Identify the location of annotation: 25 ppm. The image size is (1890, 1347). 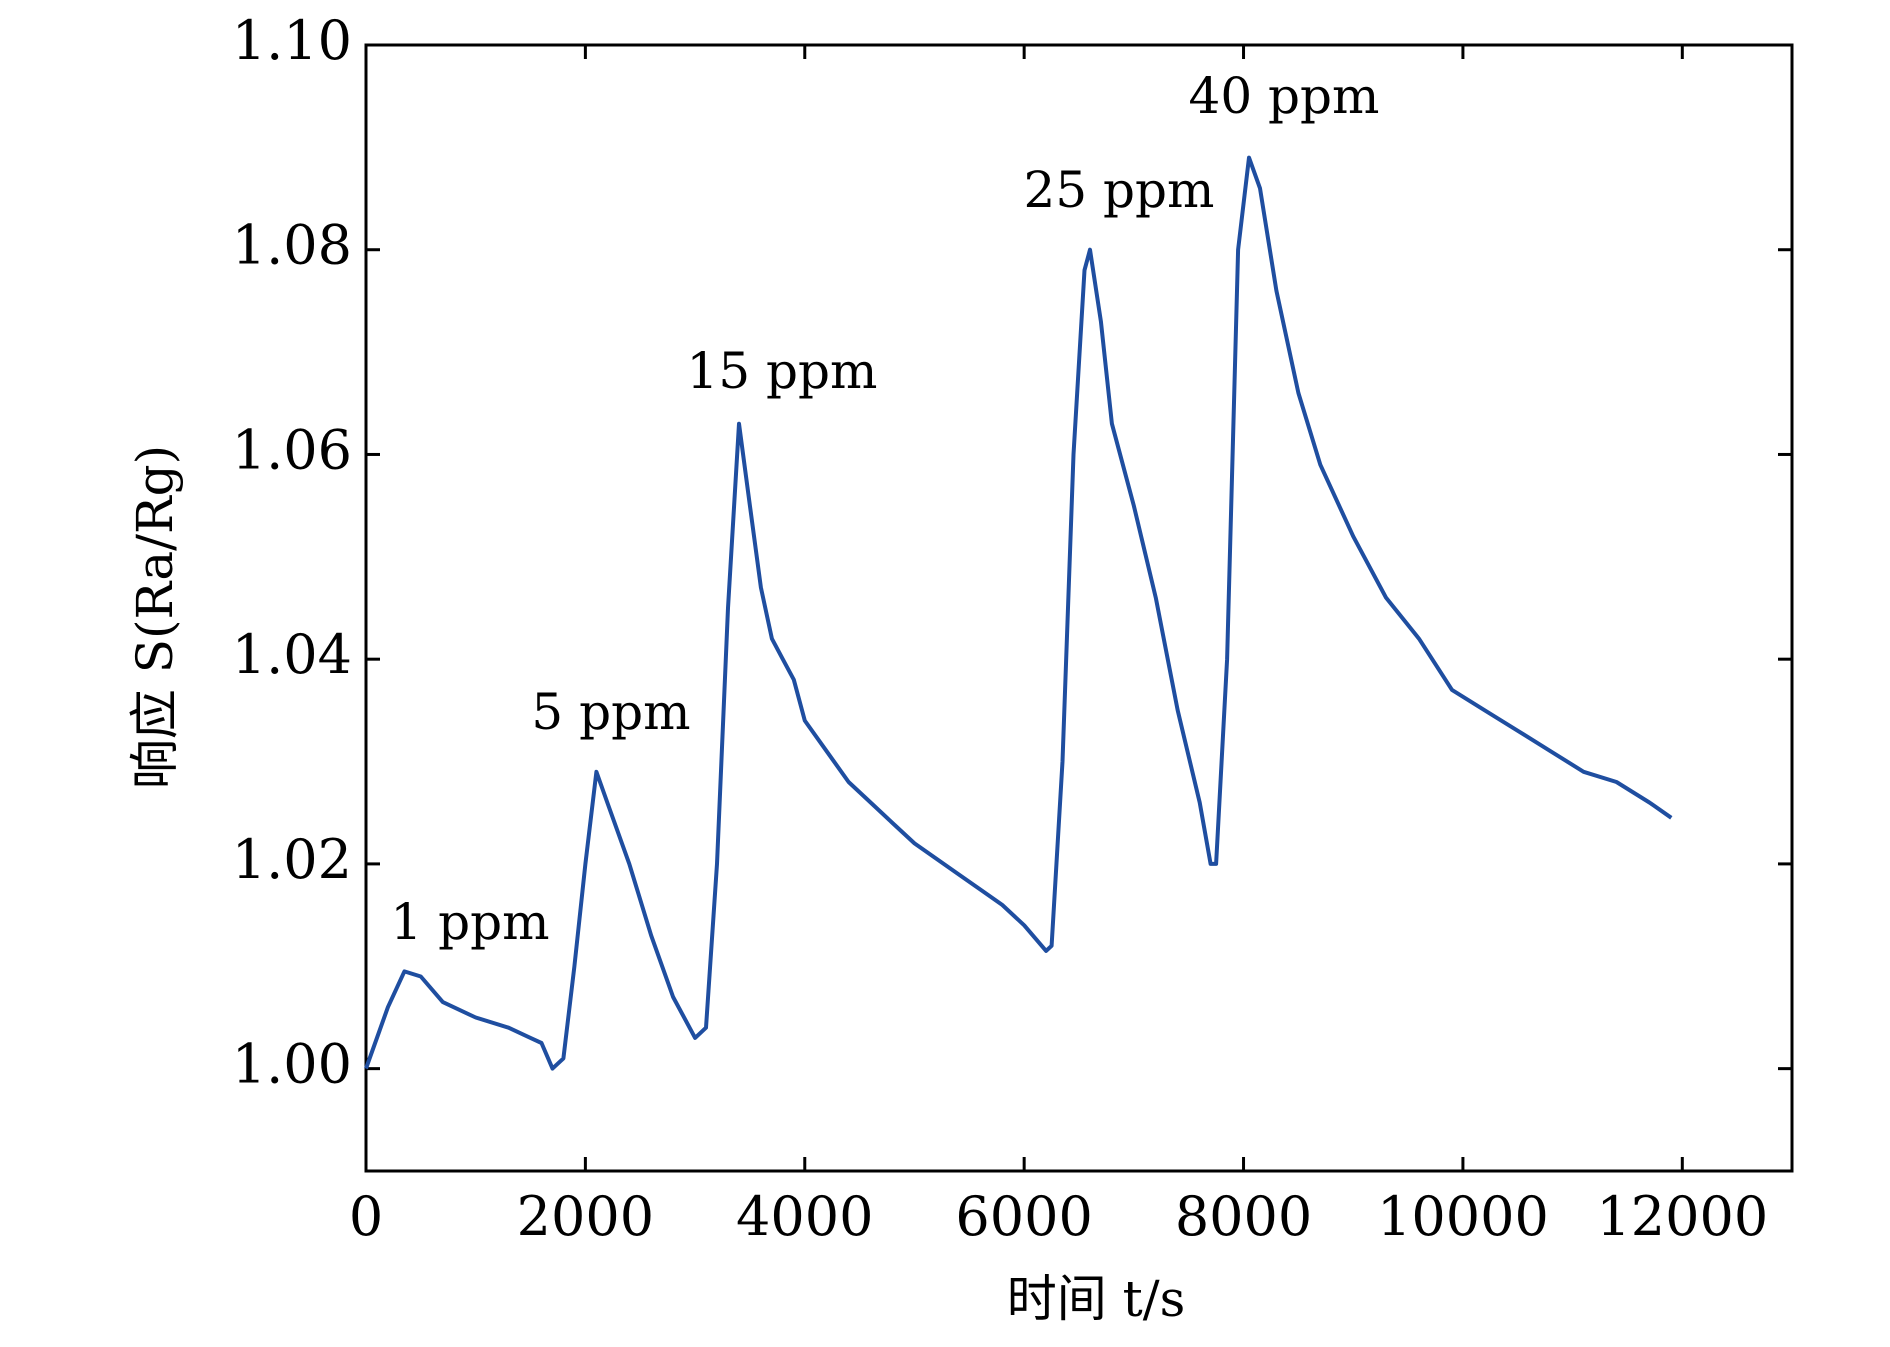
(1119, 190).